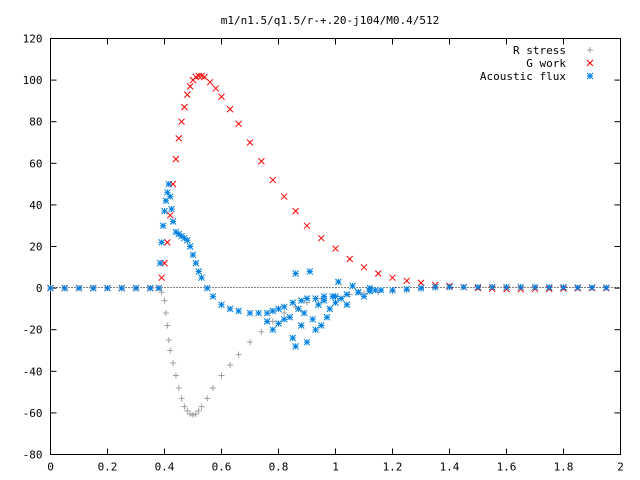 The image size is (640, 480). What do you see at coordinates (620, 467) in the screenshot?
I see `x-tick-label: 2` at bounding box center [620, 467].